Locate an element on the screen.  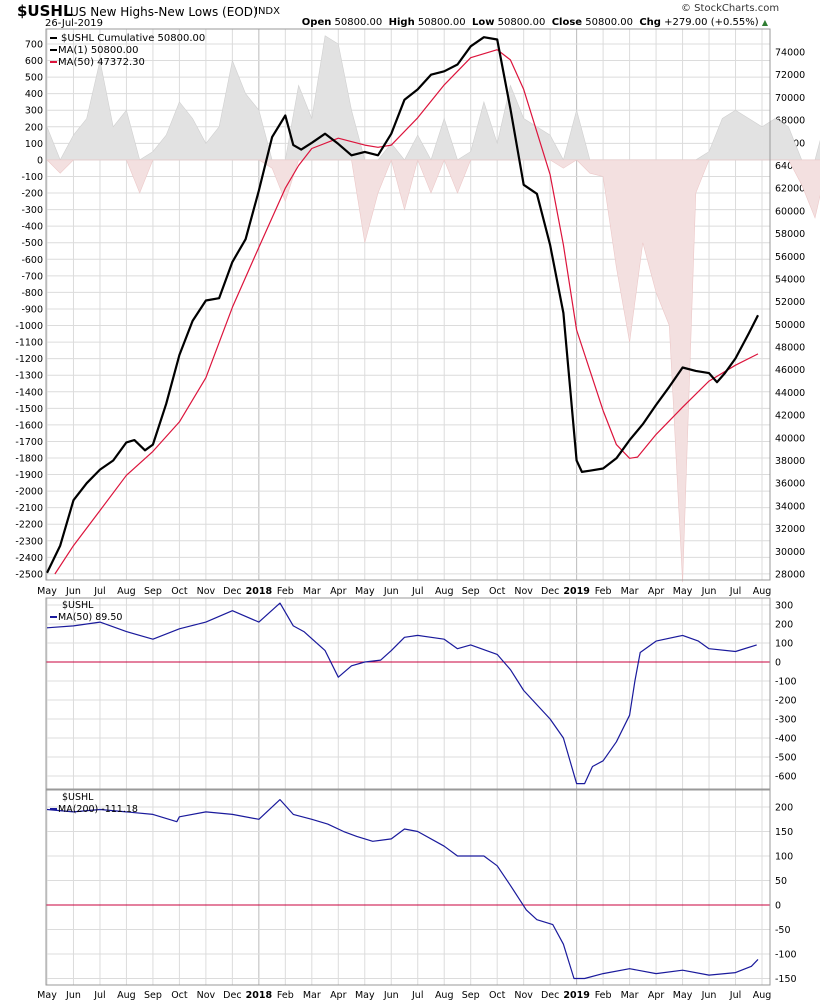
panel2-axis-tick-label: -100 is located at coordinates (786, 682).